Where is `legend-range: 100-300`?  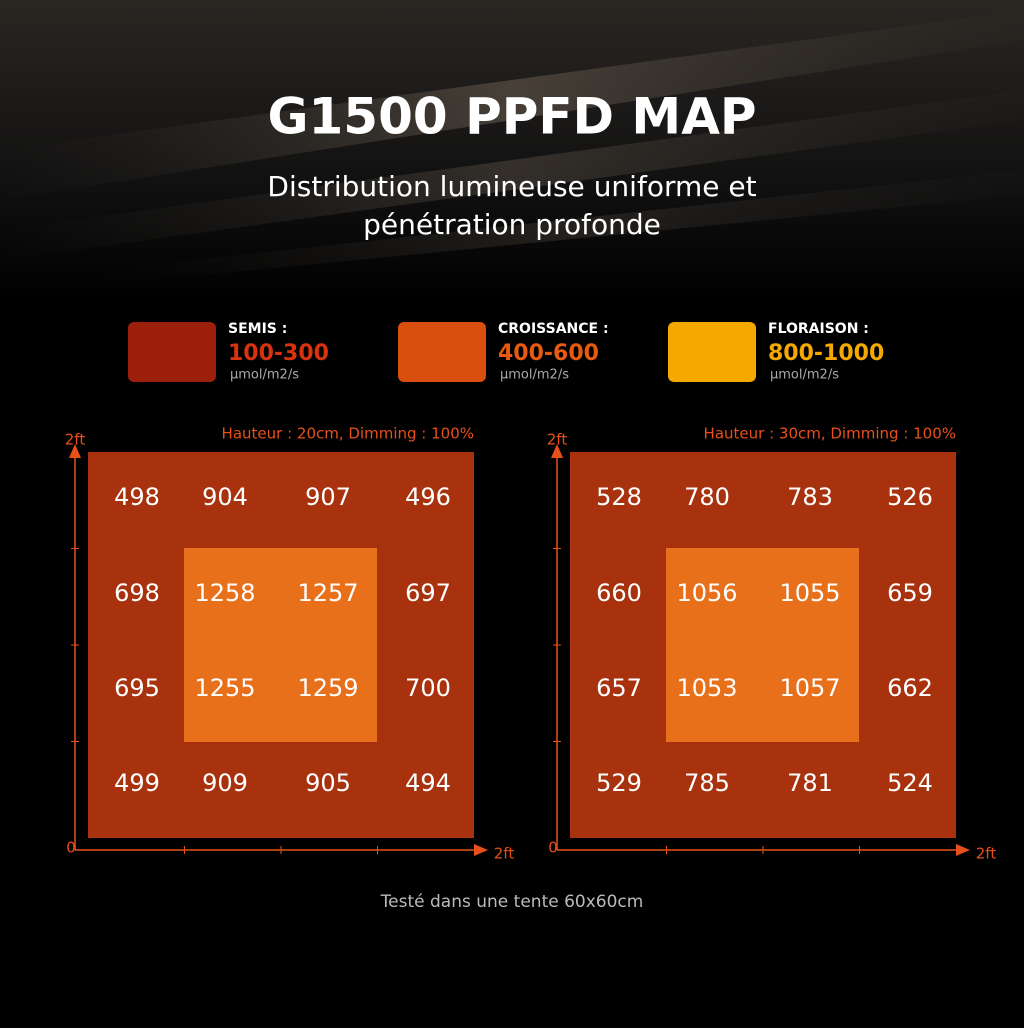
legend-range: 100-300 is located at coordinates (278, 353).